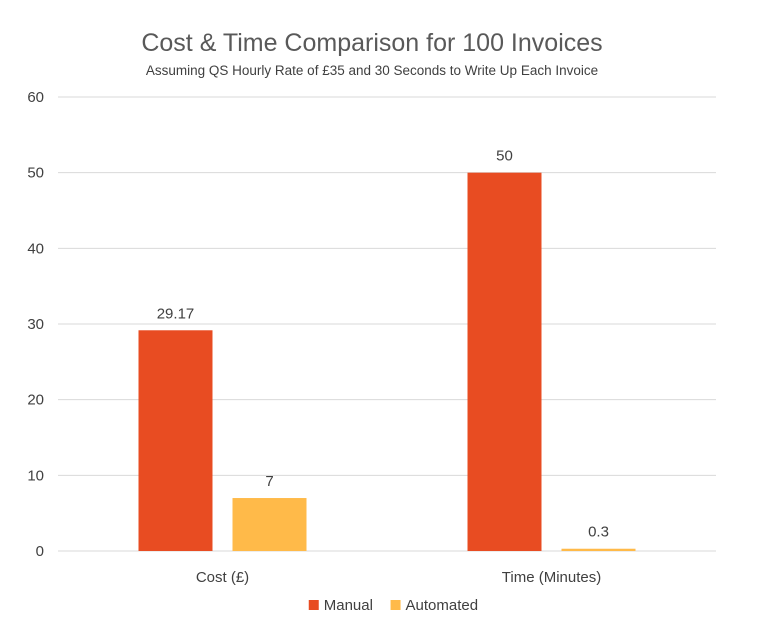 The width and height of the screenshot is (761, 642). Describe the element at coordinates (222, 577) in the screenshot. I see `x-category-label: Cost (£)` at that location.